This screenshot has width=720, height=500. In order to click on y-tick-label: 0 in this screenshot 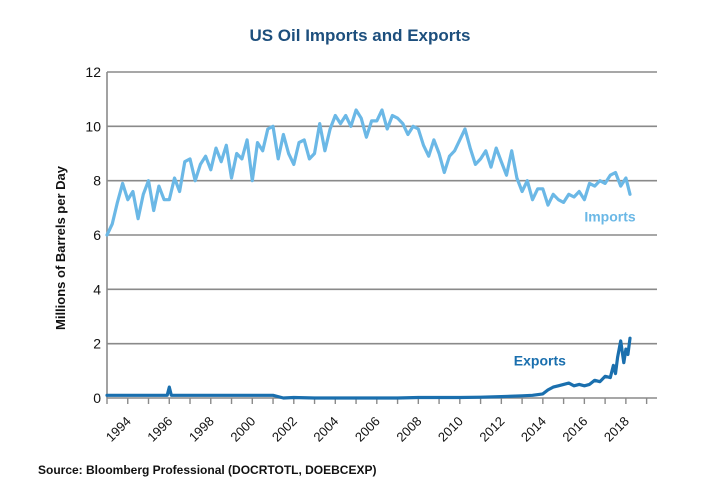, I will do `click(97, 398)`.